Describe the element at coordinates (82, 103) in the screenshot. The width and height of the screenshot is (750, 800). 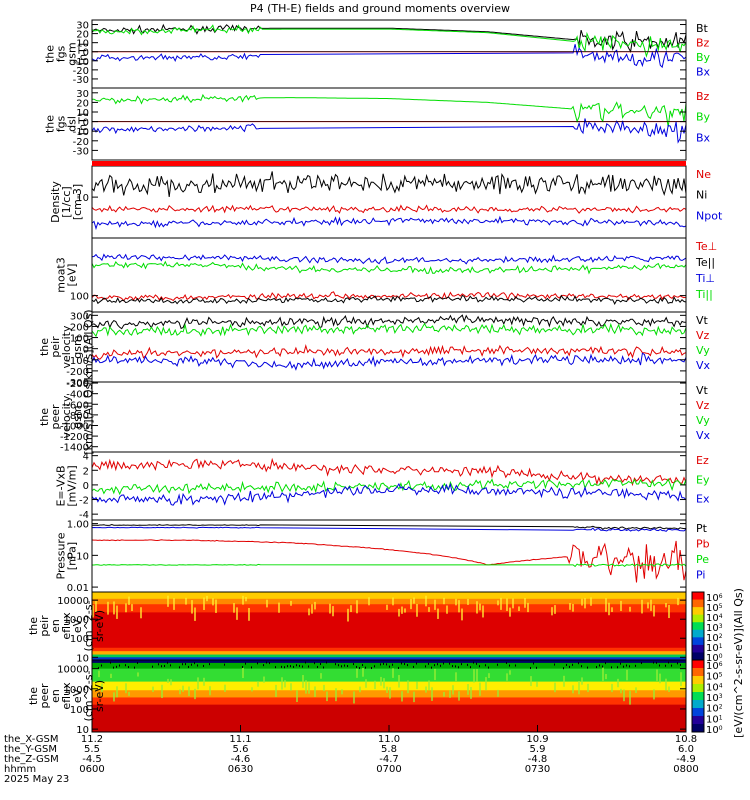
I see `y-tick-label: 20` at that location.